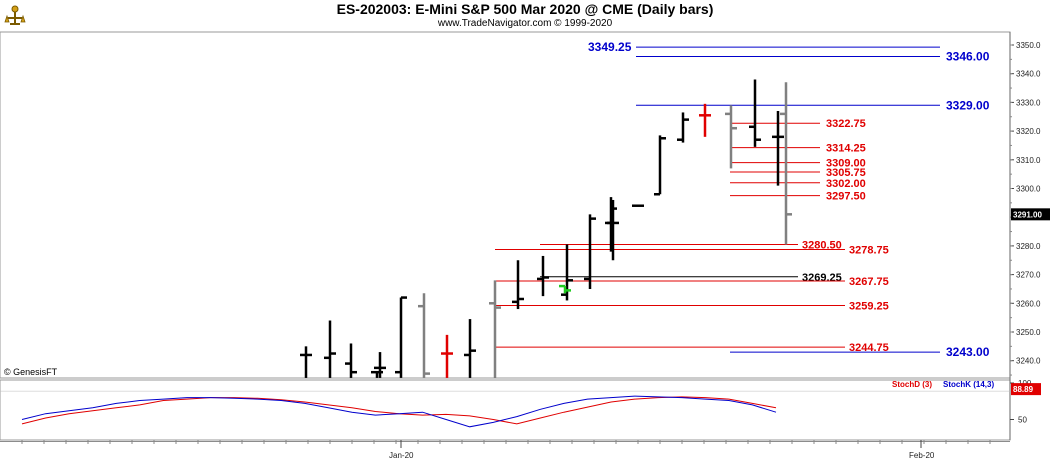 The height and width of the screenshot is (464, 1050). Describe the element at coordinates (1028, 131) in the screenshot. I see `y-tick-label: 3320.0` at that location.